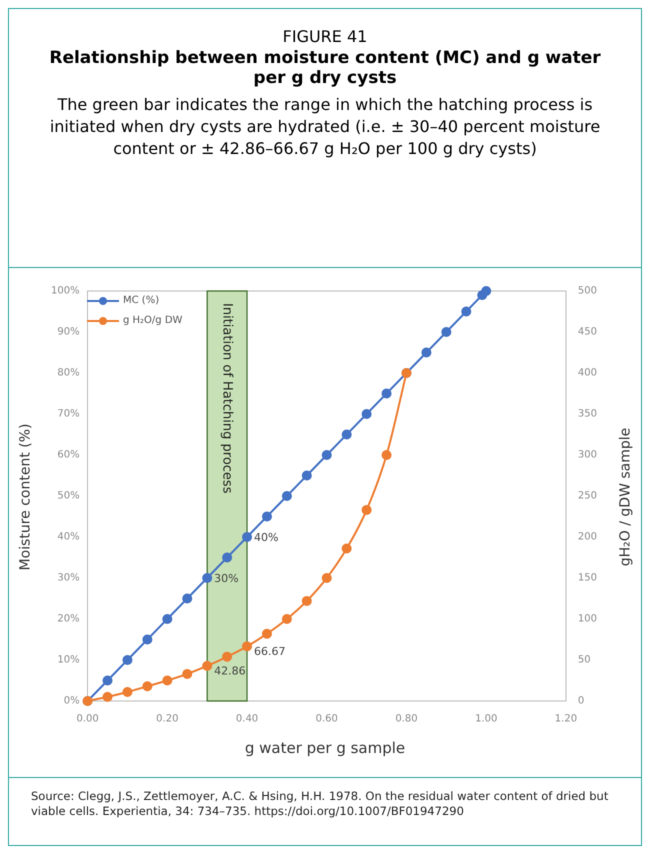 The image size is (652, 856). I want to click on y-tick-label: 20%, so click(68, 619).